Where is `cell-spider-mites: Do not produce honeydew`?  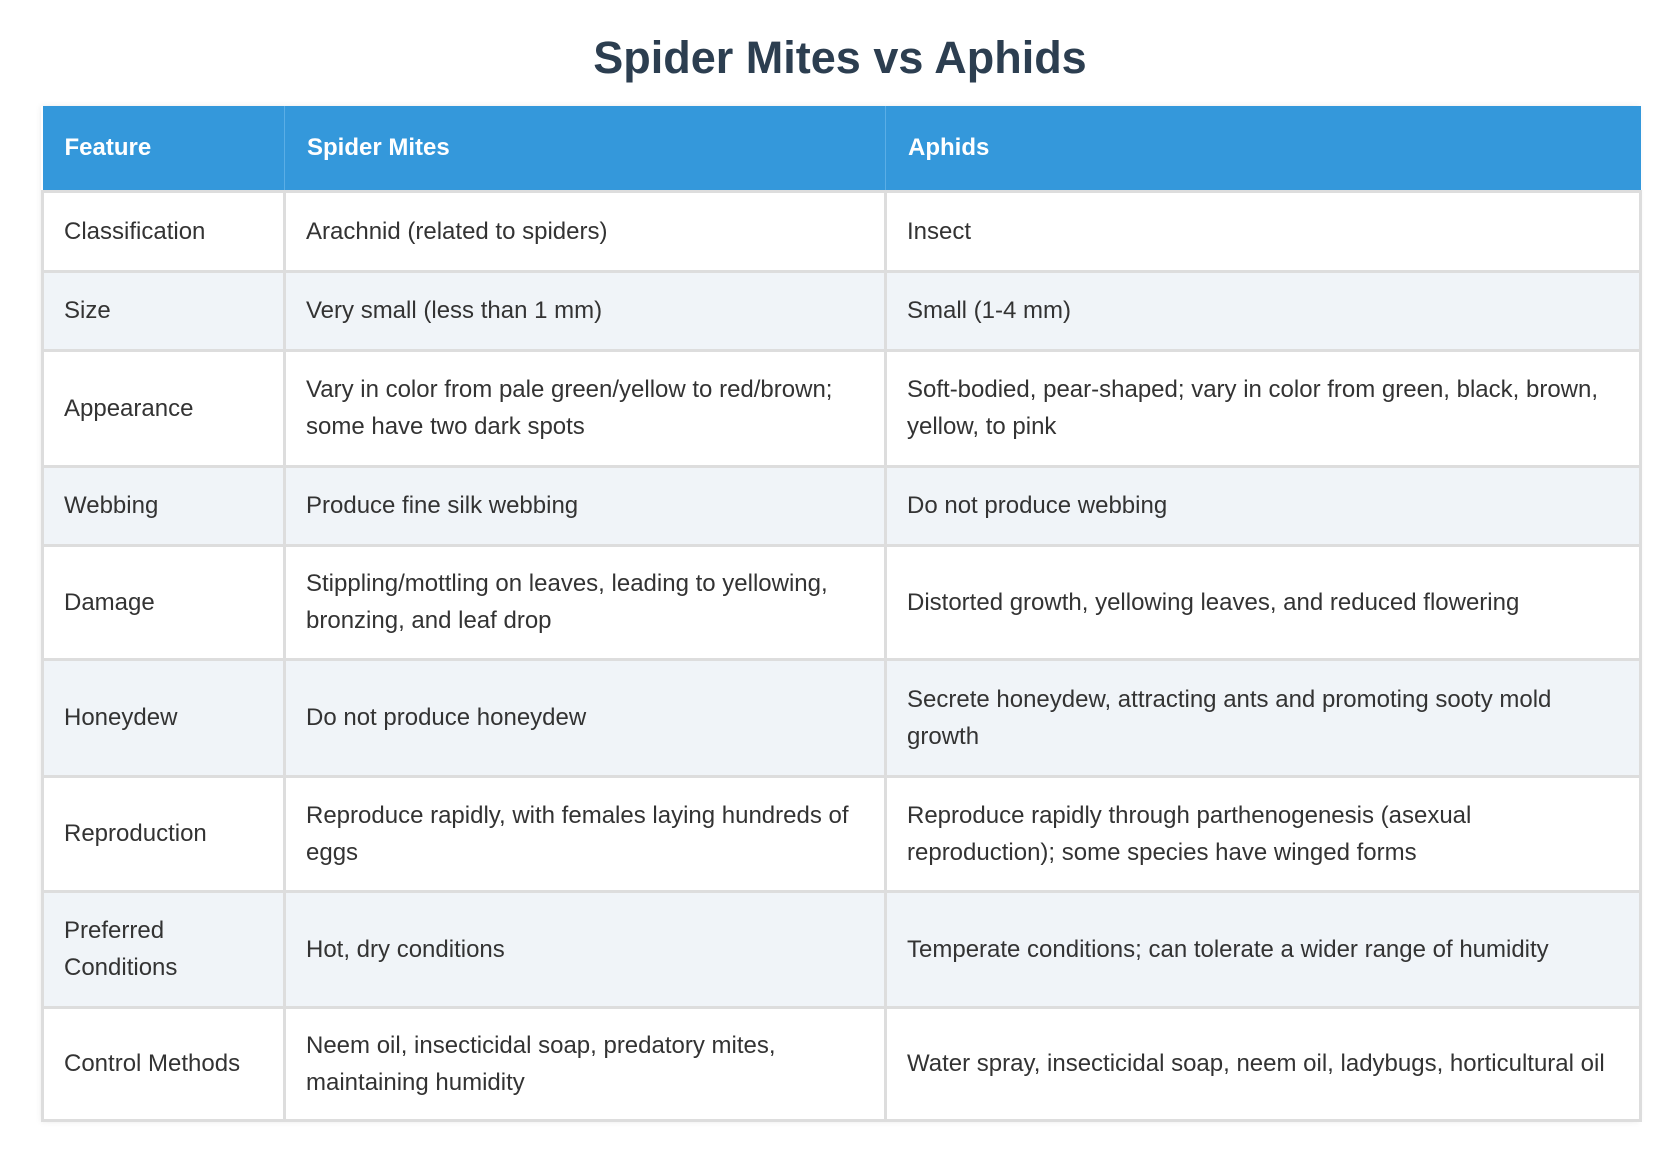
cell-spider-mites: Do not produce honeydew is located at coordinates (585, 717).